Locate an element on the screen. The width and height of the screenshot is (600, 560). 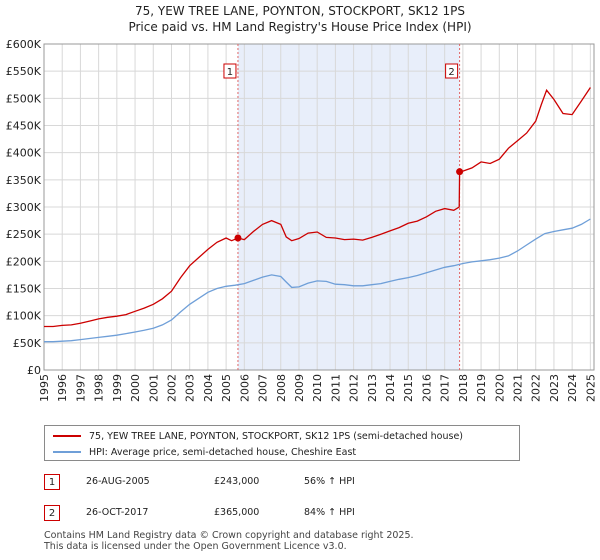
legend-swatch-hpi is located at coordinates (67, 452).